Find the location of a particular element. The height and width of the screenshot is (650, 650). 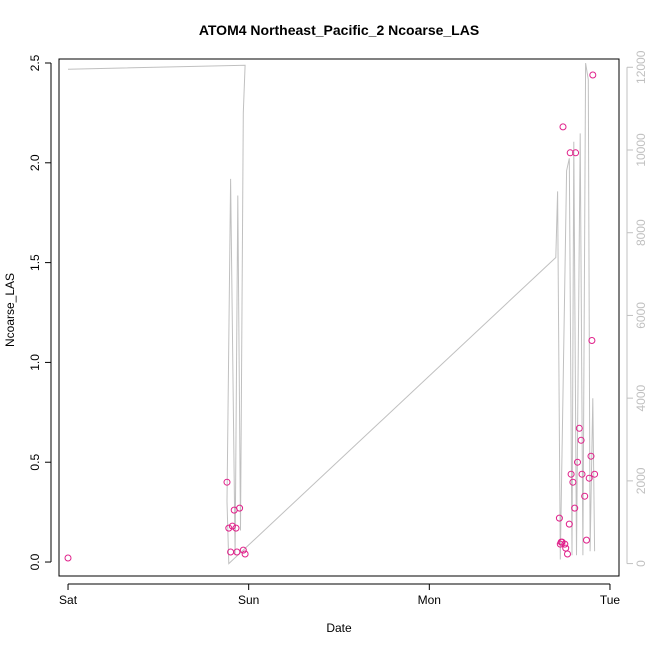

x-tick-label: Tue is located at coordinates (610, 600).